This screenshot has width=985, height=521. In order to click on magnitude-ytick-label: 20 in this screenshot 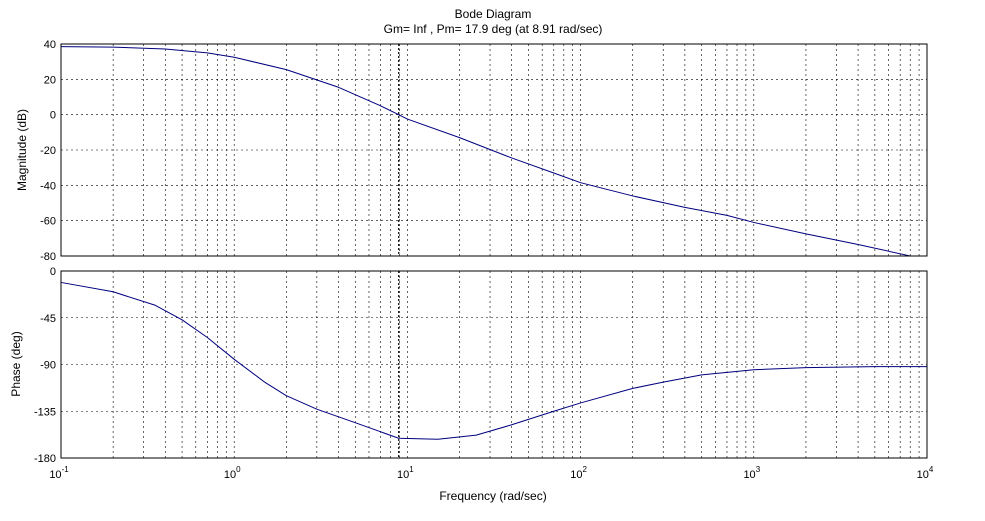, I will do `click(50, 80)`.